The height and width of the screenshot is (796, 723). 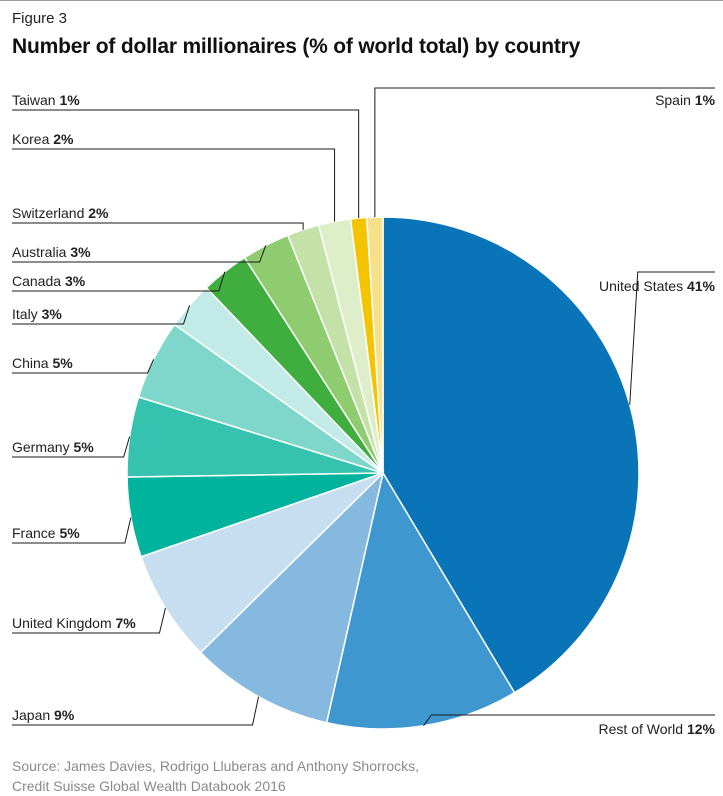 I want to click on slice-label-name: Rest of World, so click(x=643, y=729).